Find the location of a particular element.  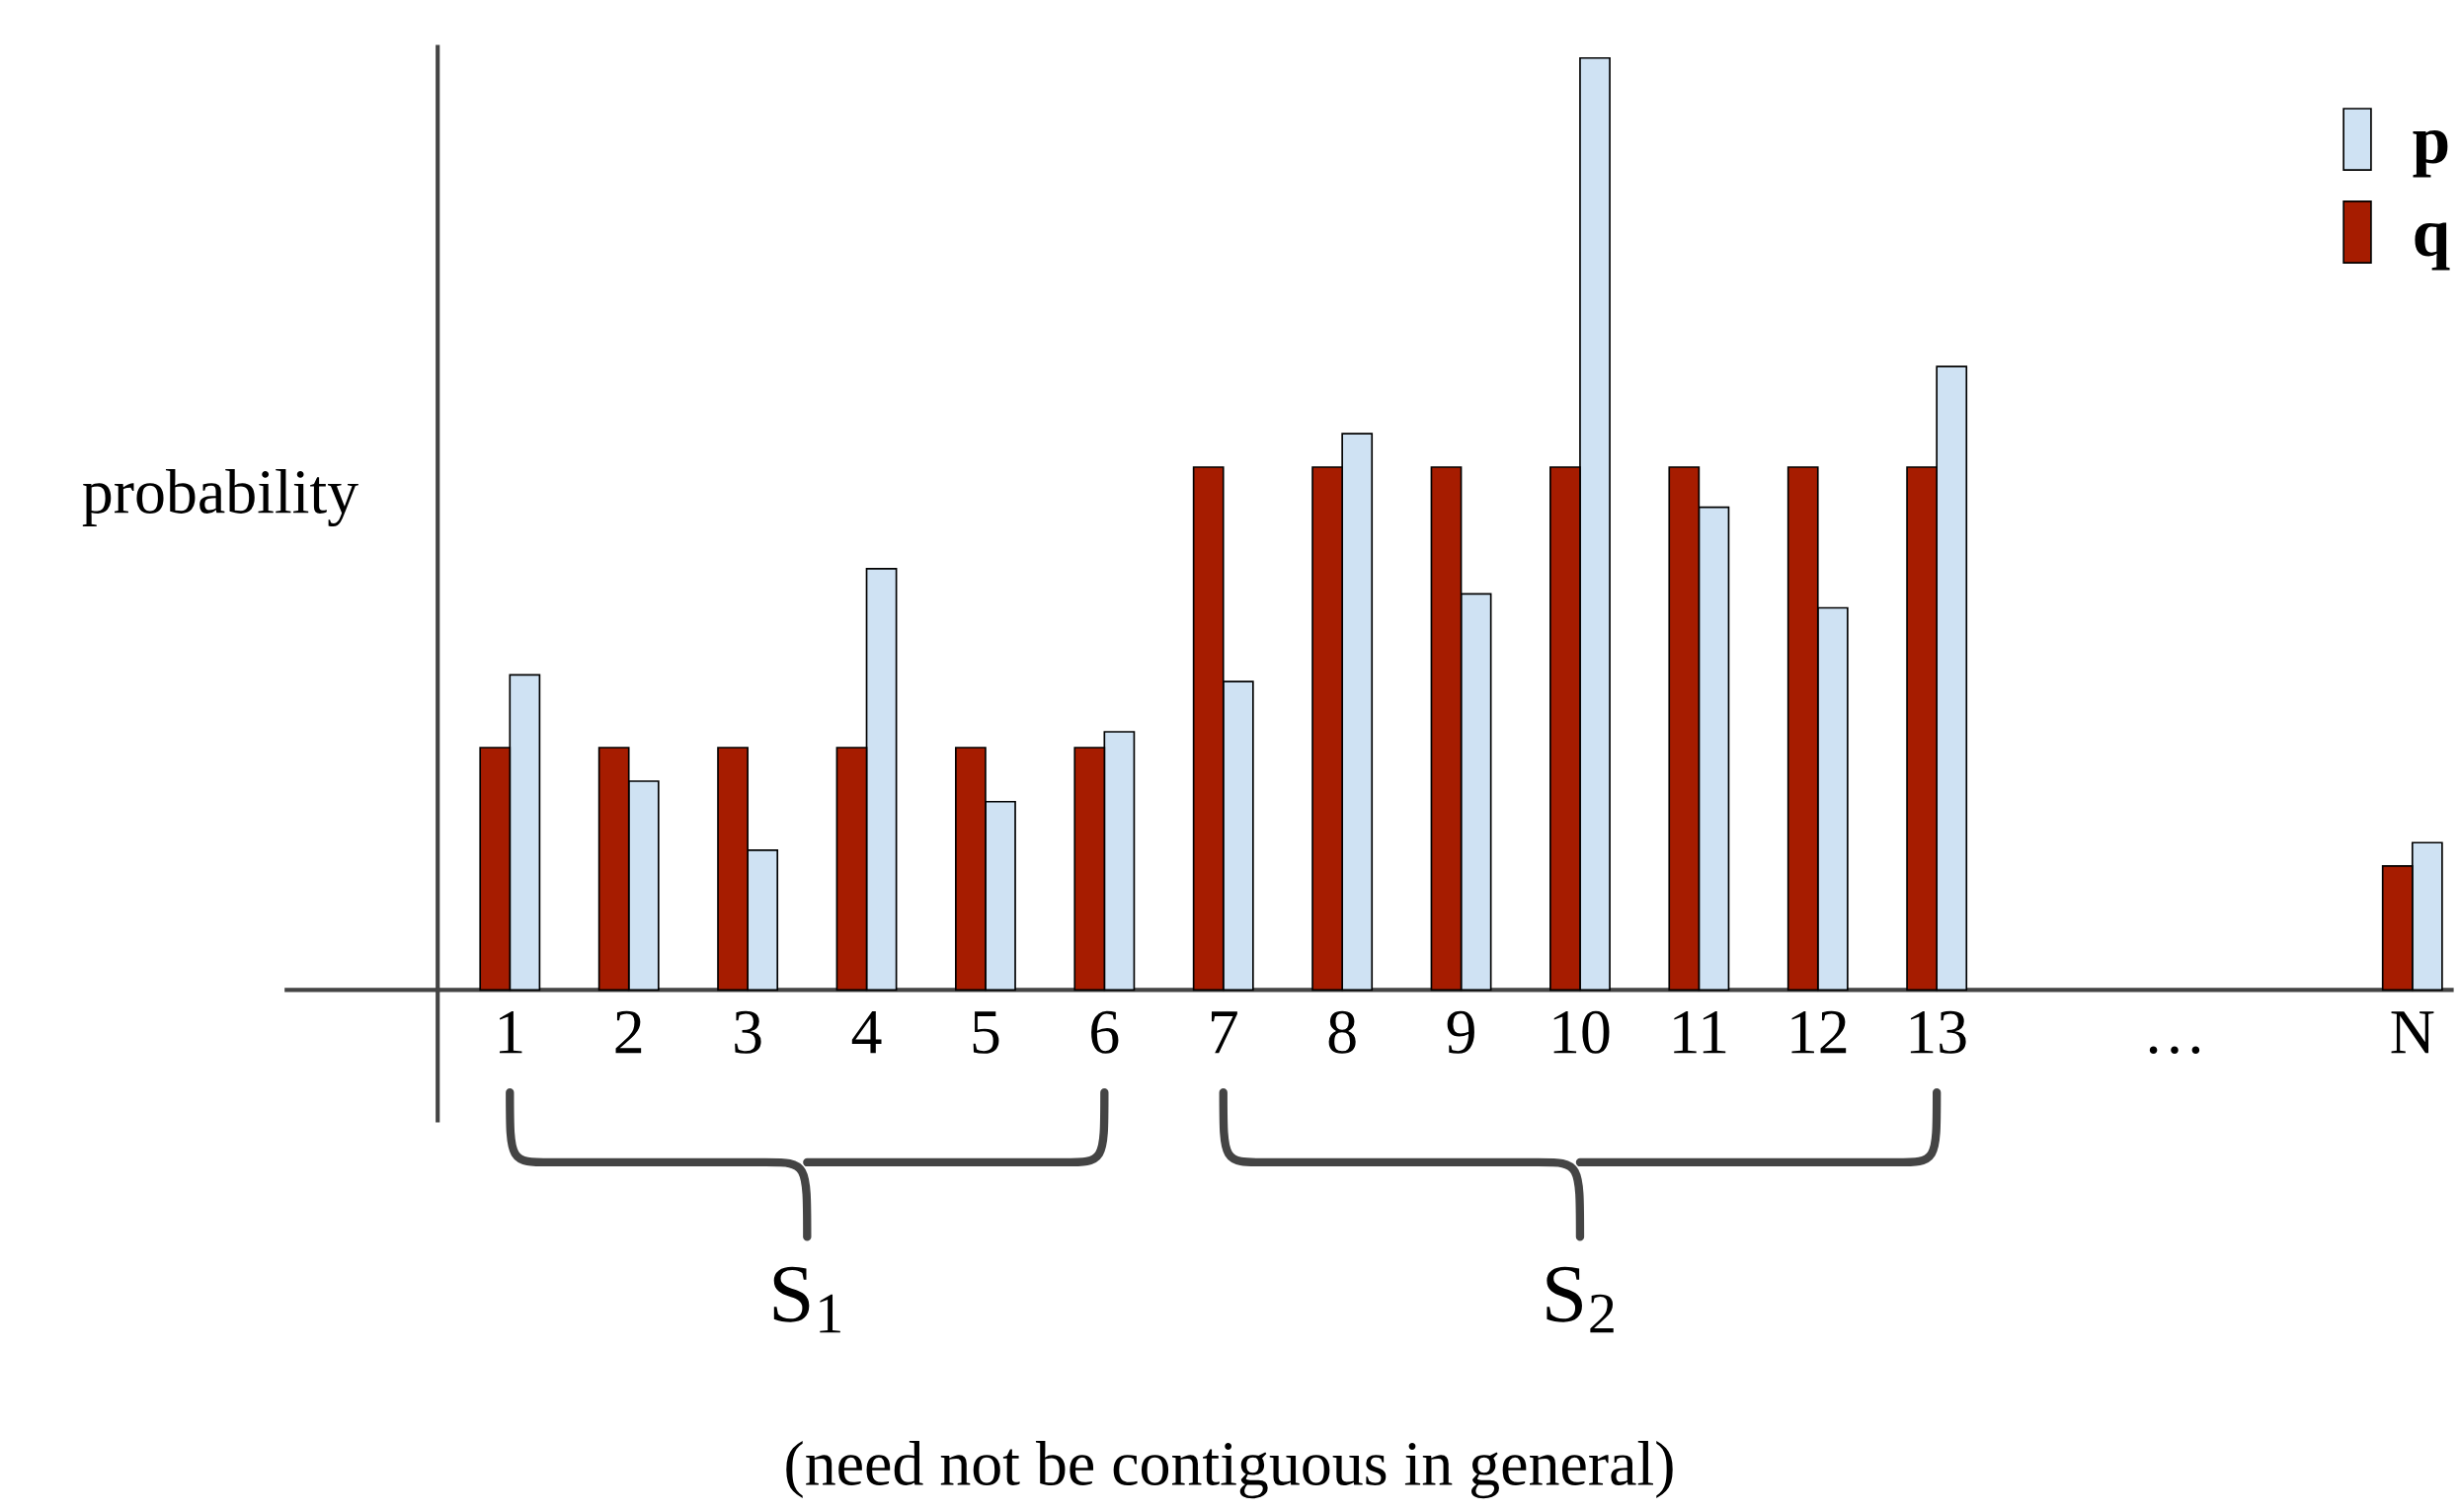

x-tick-label: 13 is located at coordinates (1938, 1032).